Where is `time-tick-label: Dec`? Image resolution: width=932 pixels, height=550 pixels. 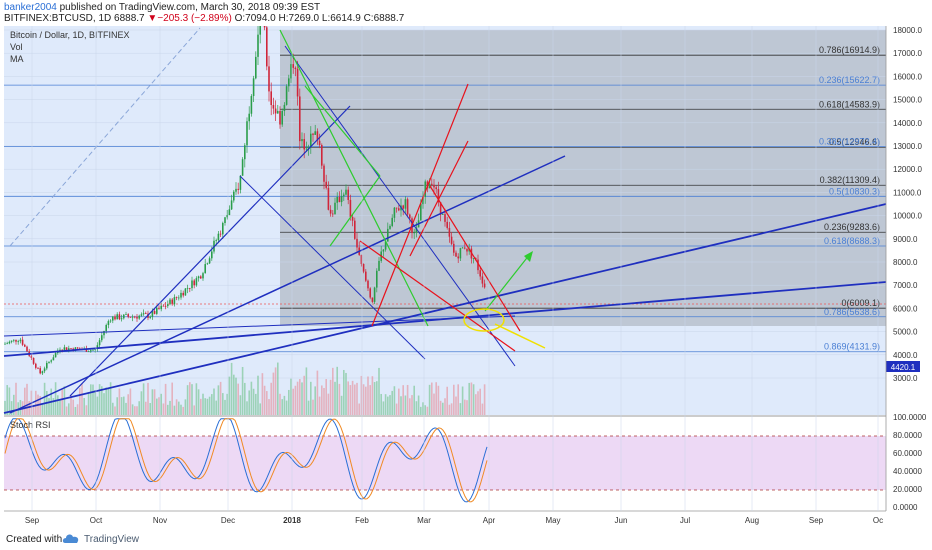 time-tick-label: Dec is located at coordinates (228, 520).